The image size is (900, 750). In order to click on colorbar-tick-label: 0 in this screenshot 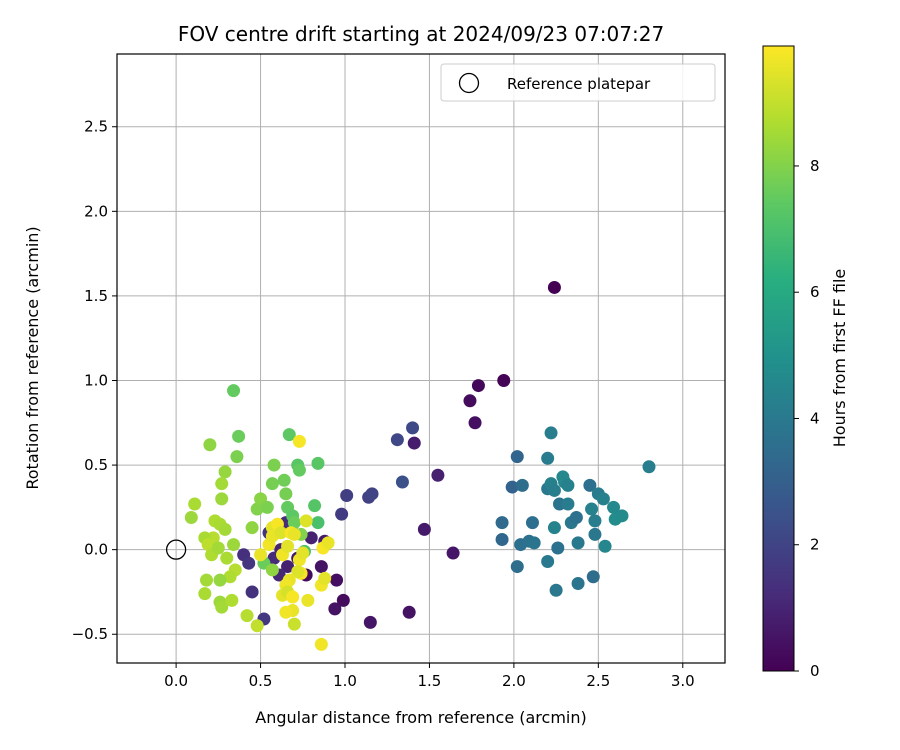, I will do `click(815, 671)`.